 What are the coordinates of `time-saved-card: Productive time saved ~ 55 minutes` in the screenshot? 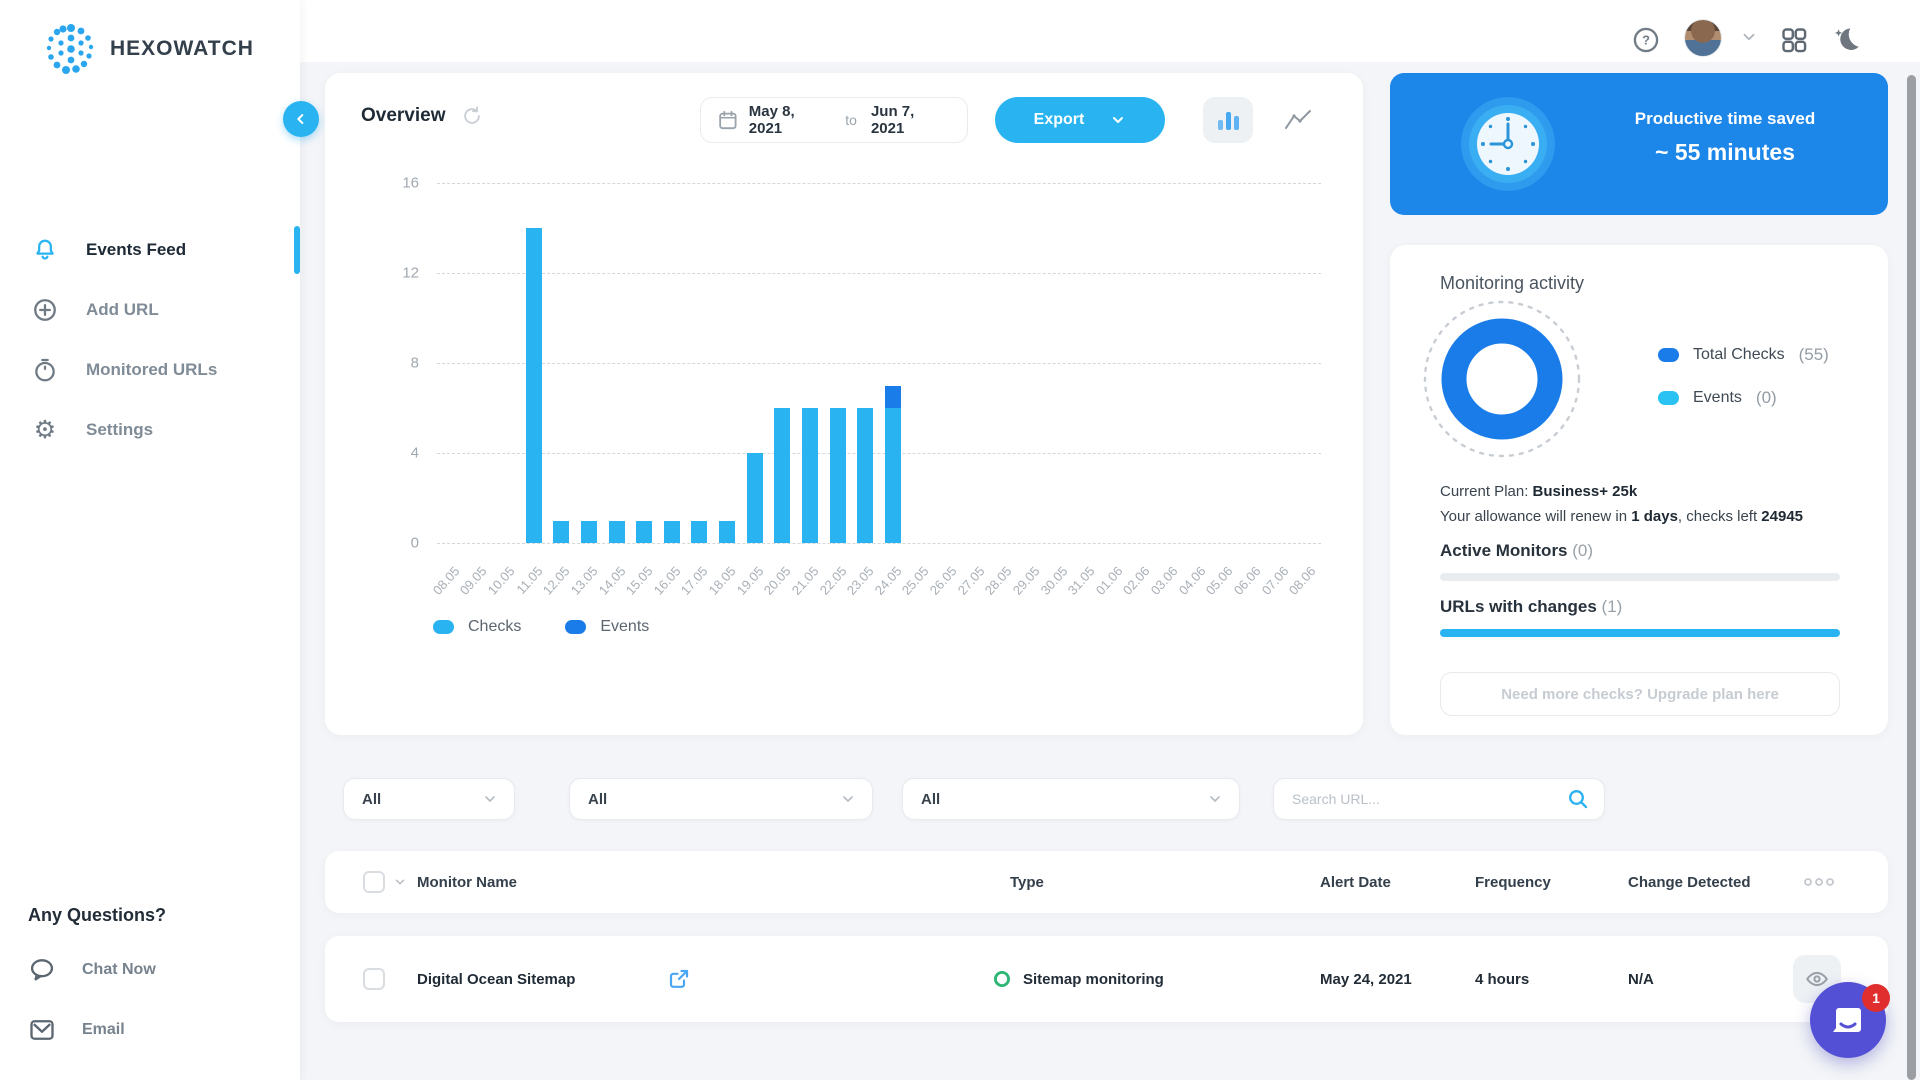 It's located at (1639, 144).